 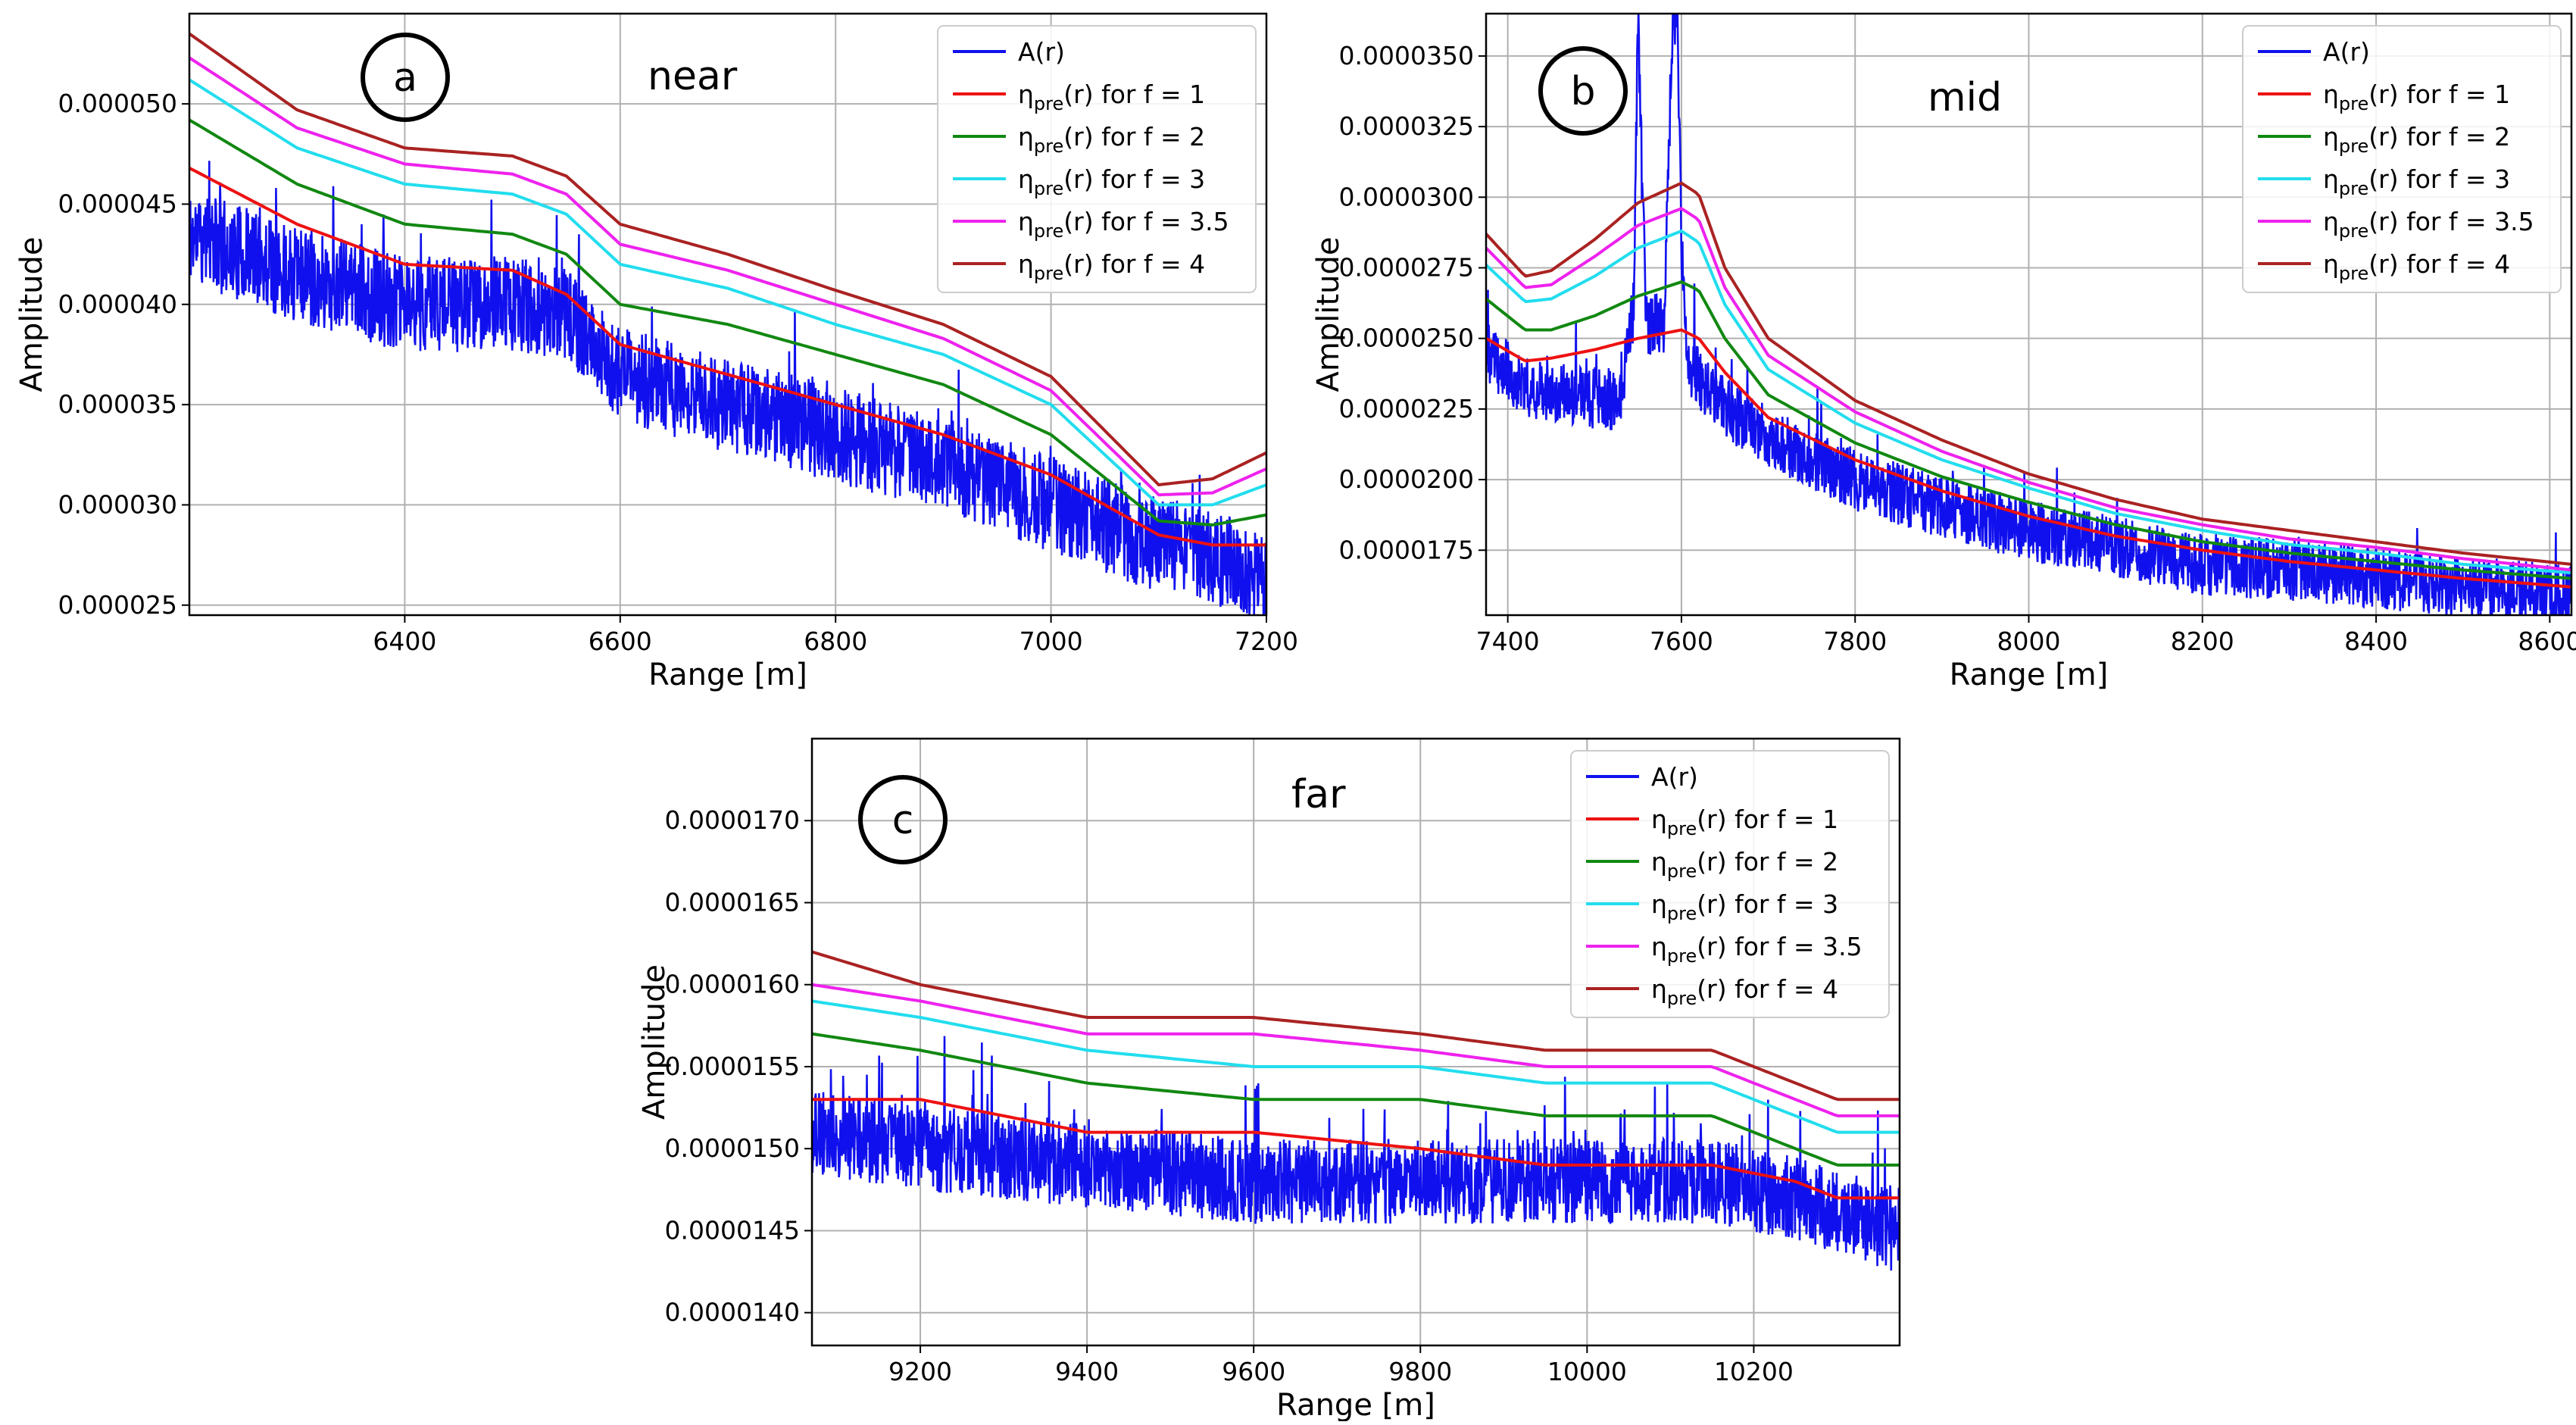 What do you see at coordinates (1587, 1371) in the screenshot?
I see `x-tick-label: 10000` at bounding box center [1587, 1371].